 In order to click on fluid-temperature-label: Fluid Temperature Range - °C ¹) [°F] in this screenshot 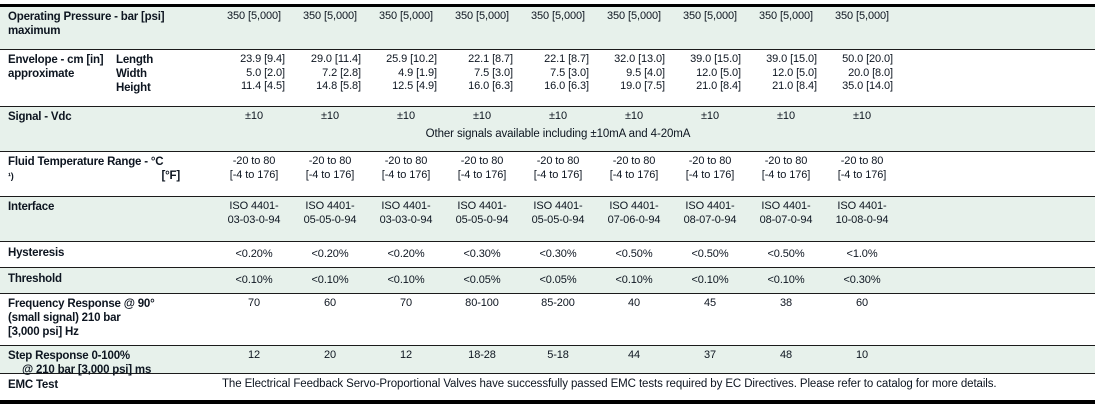, I will do `click(108, 174)`.